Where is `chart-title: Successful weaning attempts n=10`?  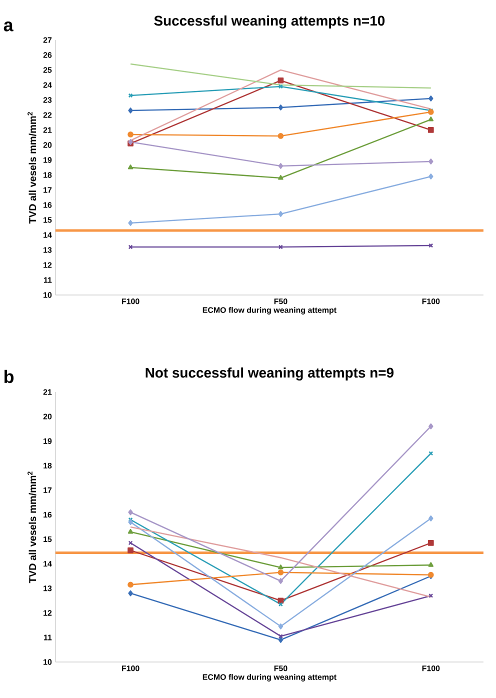
chart-title: Successful weaning attempts n=10 is located at coordinates (269, 22).